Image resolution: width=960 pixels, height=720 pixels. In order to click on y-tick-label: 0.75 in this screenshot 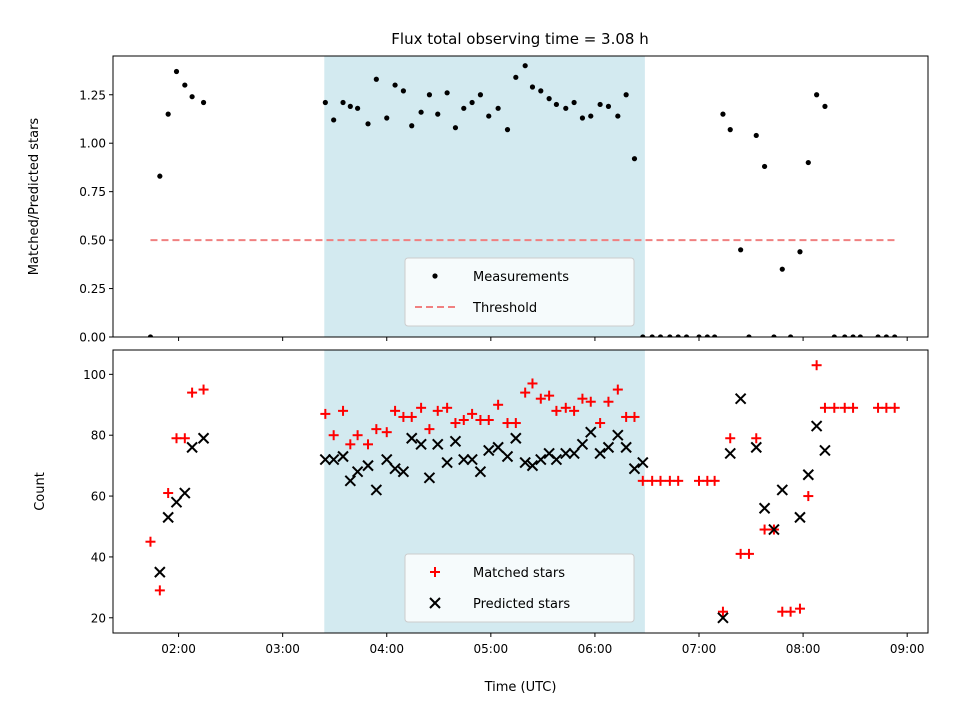, I will do `click(92, 192)`.